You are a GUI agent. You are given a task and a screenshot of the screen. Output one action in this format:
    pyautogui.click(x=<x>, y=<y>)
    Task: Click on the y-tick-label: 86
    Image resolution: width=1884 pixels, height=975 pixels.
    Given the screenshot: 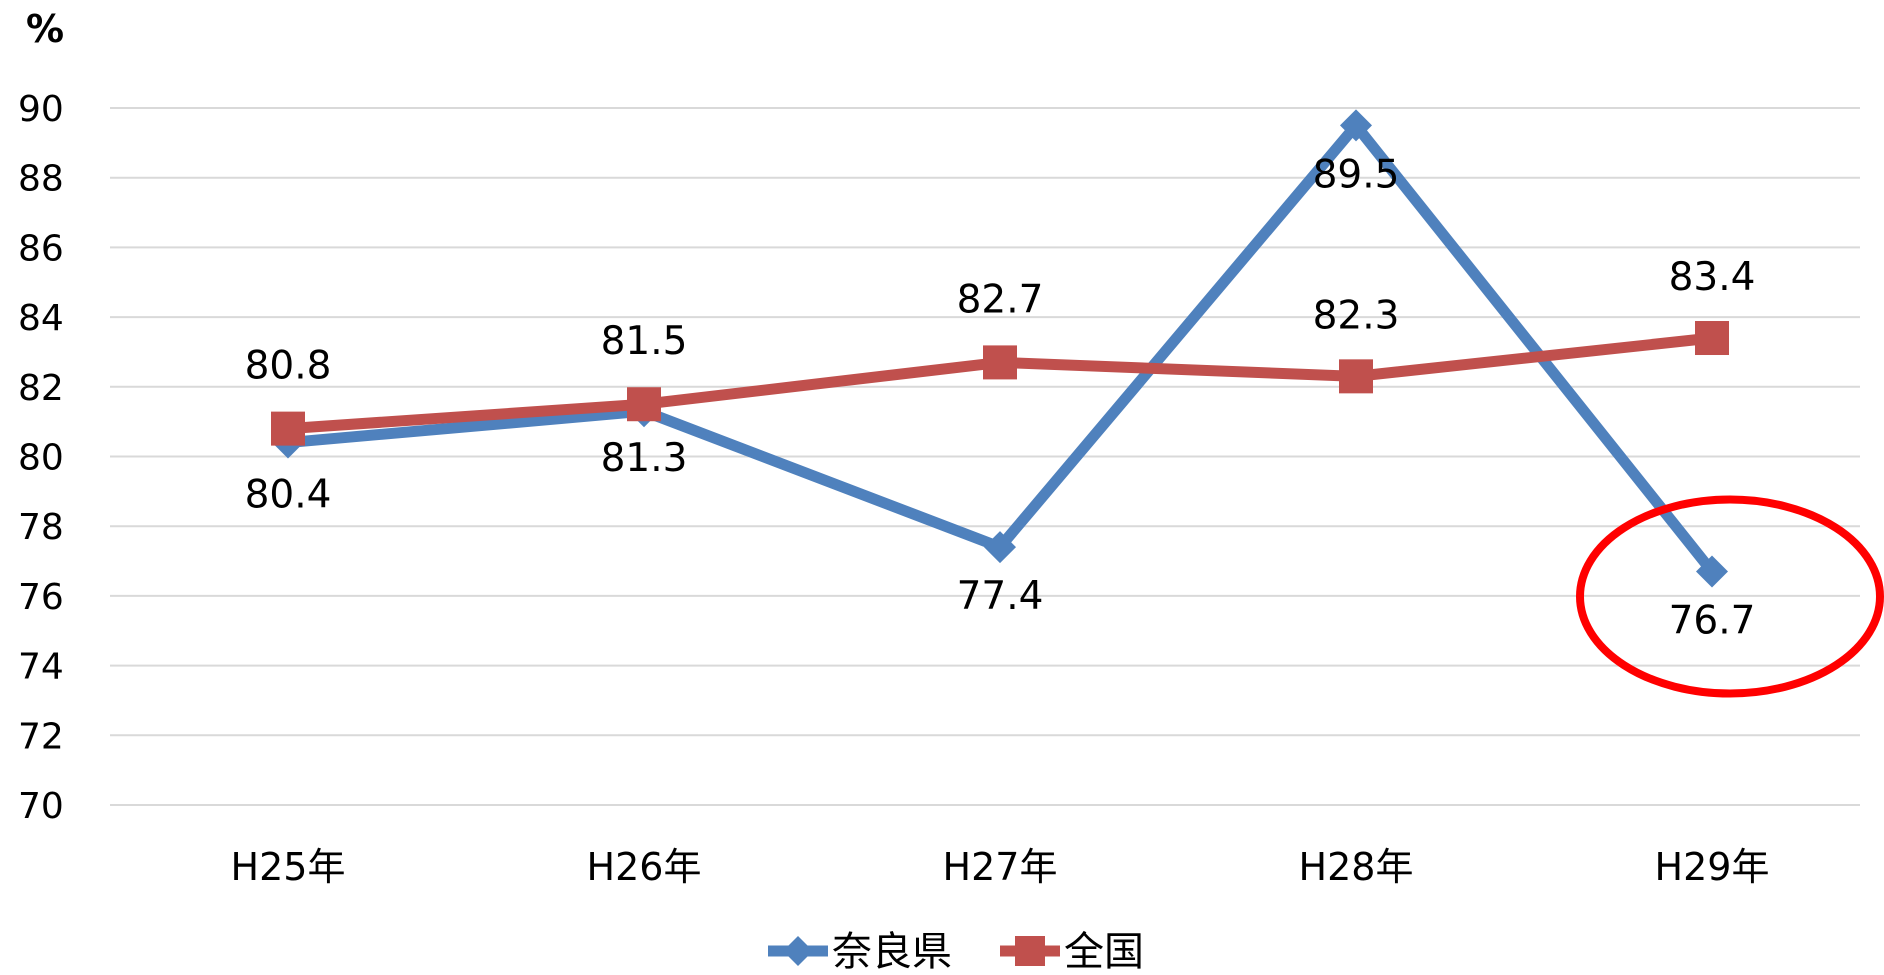 What is the action you would take?
    pyautogui.click(x=41, y=248)
    